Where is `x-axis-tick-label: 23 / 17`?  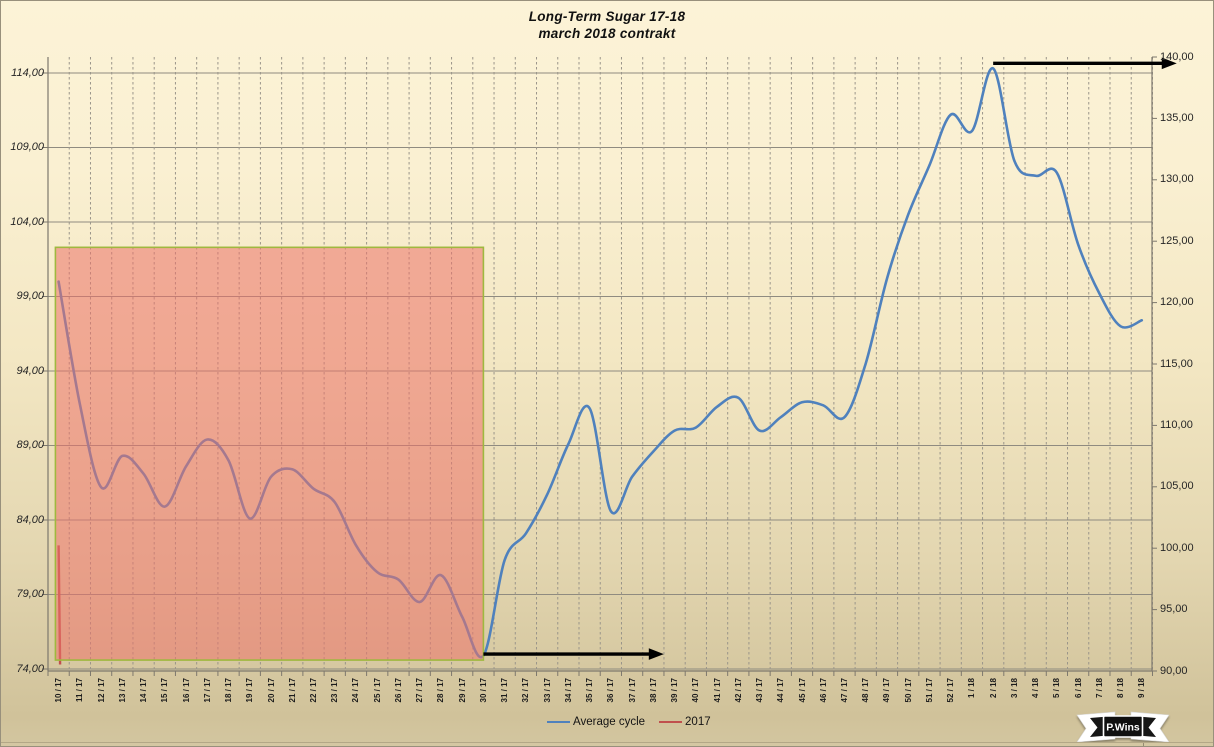 x-axis-tick-label: 23 / 17 is located at coordinates (335, 690).